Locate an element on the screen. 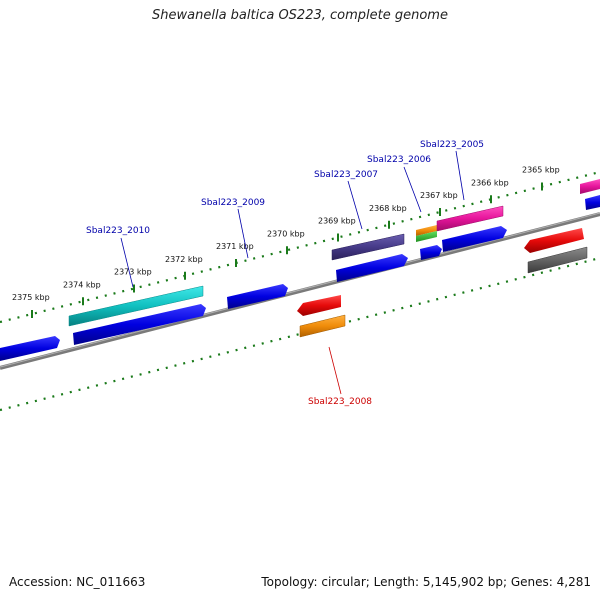  leader-2007 is located at coordinates (355, 205).